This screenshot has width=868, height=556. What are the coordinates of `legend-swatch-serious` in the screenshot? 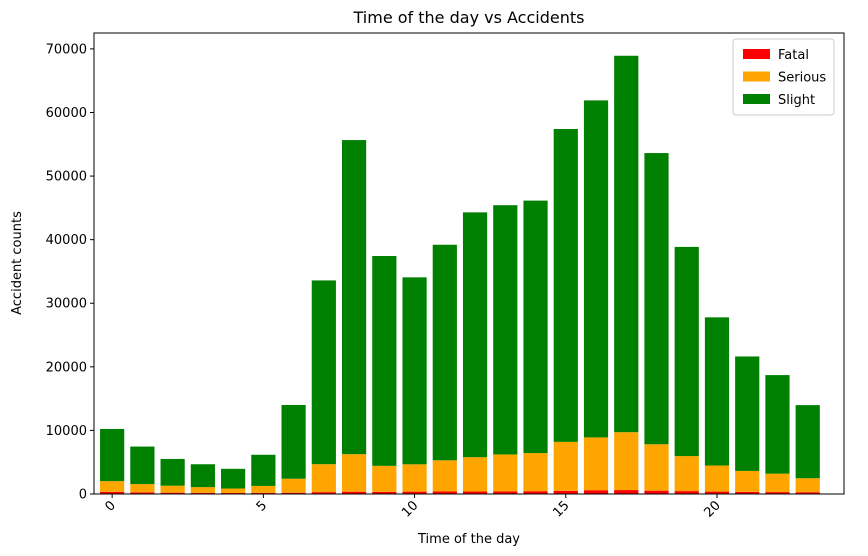 It's located at (756, 76).